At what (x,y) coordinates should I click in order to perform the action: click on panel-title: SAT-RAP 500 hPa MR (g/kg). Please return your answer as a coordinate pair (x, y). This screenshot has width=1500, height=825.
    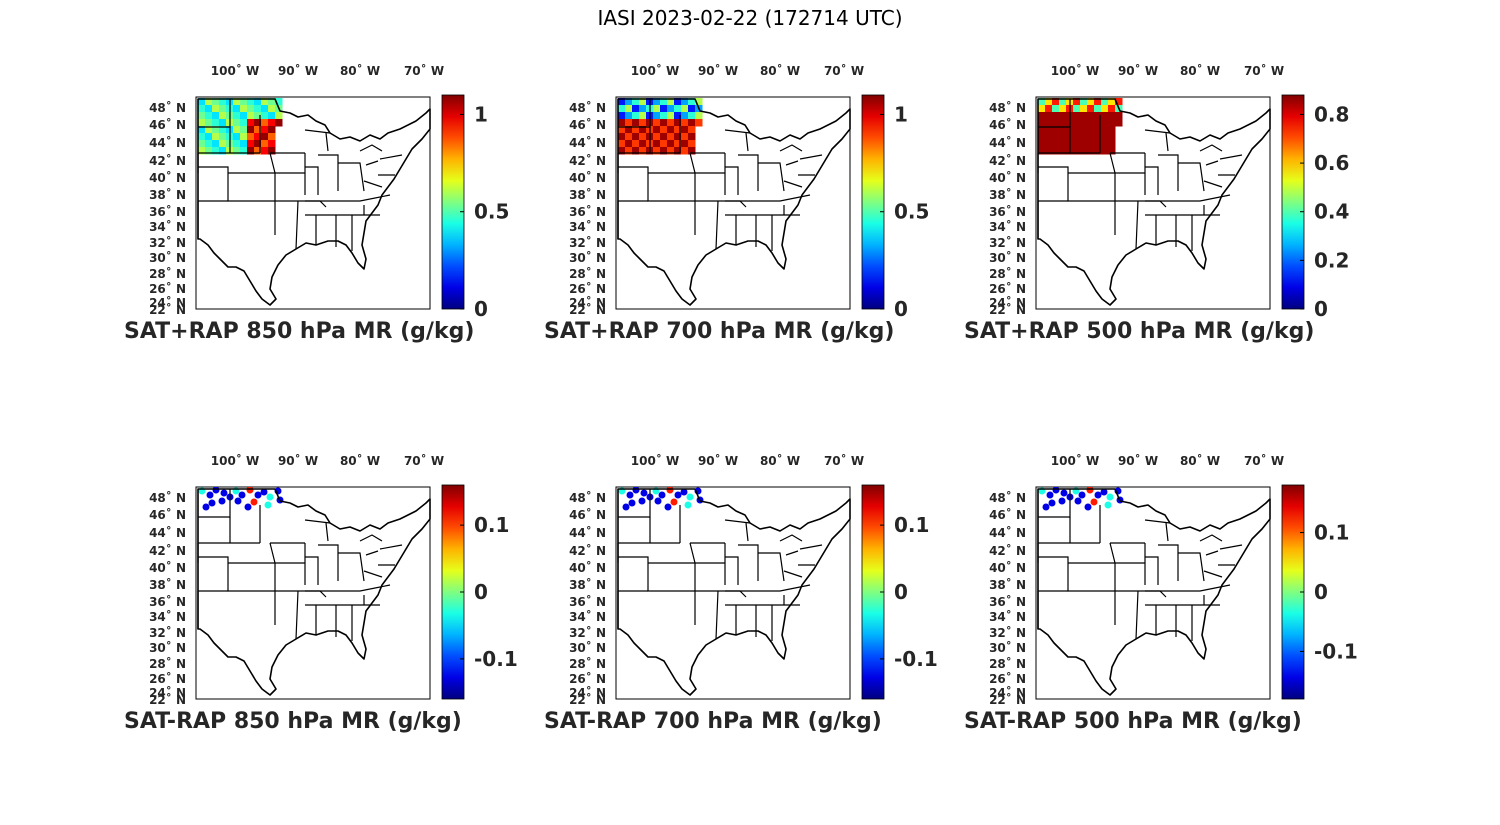
    Looking at the image, I should click on (1133, 721).